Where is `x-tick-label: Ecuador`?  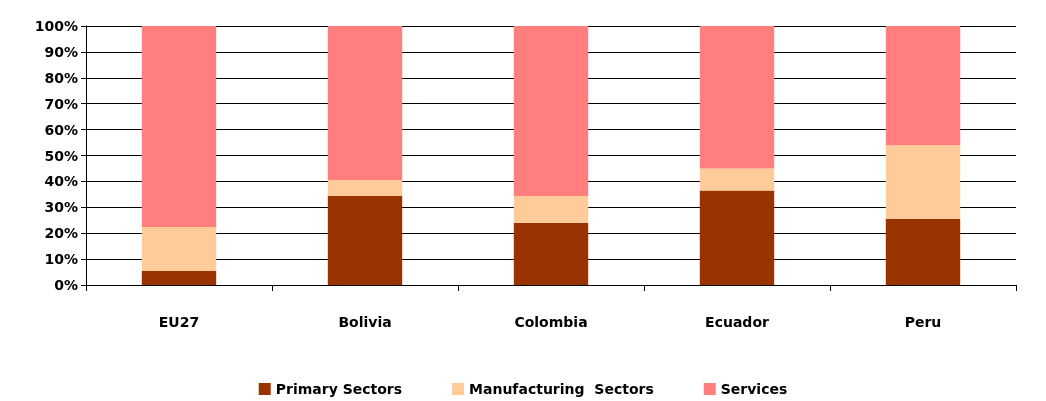
x-tick-label: Ecuador is located at coordinates (737, 322).